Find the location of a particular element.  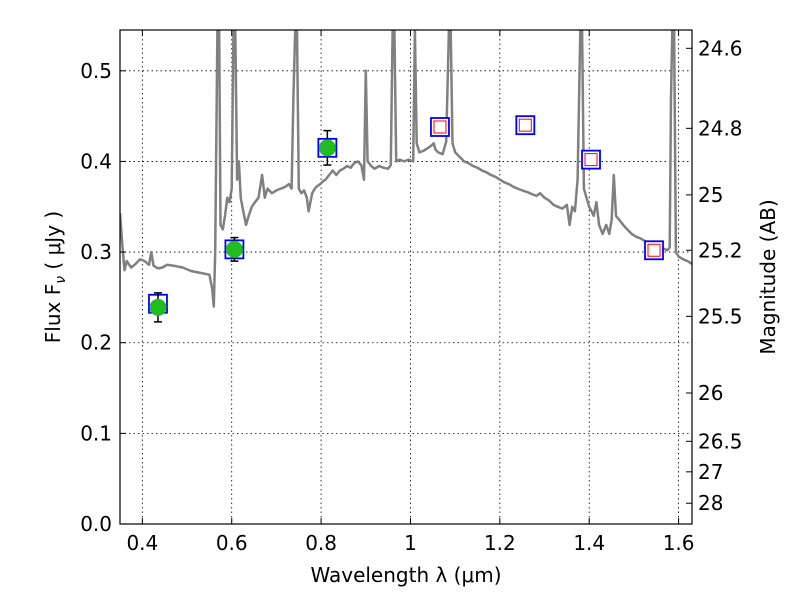

x-tick-label: 1 is located at coordinates (410, 543).